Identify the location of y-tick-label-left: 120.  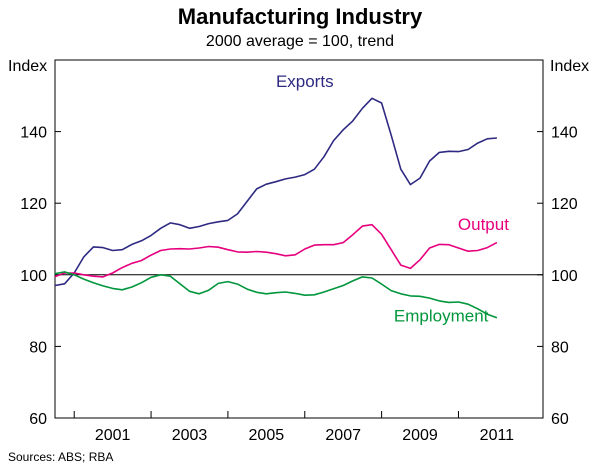
(33, 204).